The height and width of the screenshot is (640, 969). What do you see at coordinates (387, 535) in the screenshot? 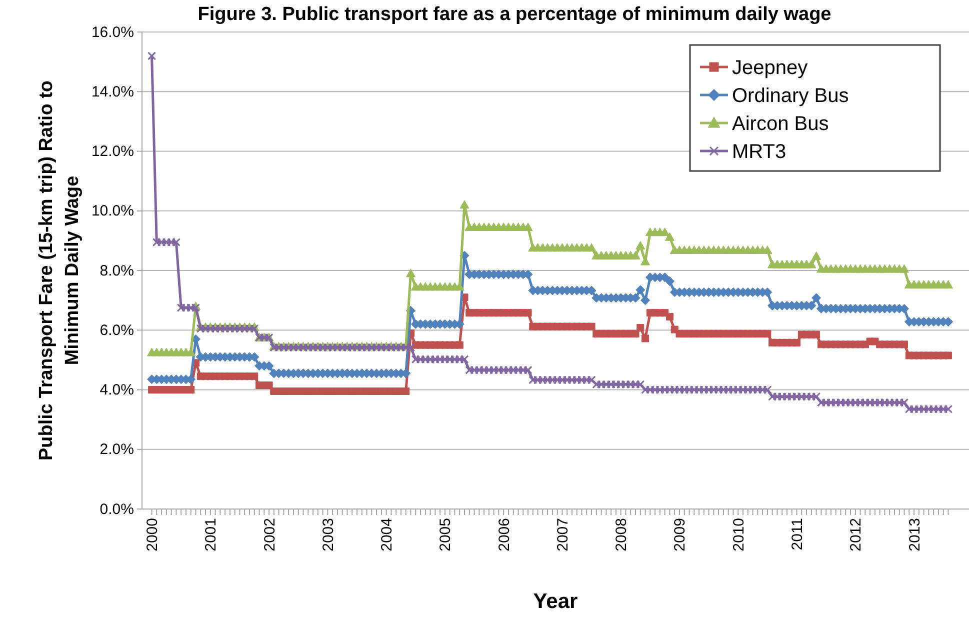
I see `x-tick-label: 2004` at bounding box center [387, 535].